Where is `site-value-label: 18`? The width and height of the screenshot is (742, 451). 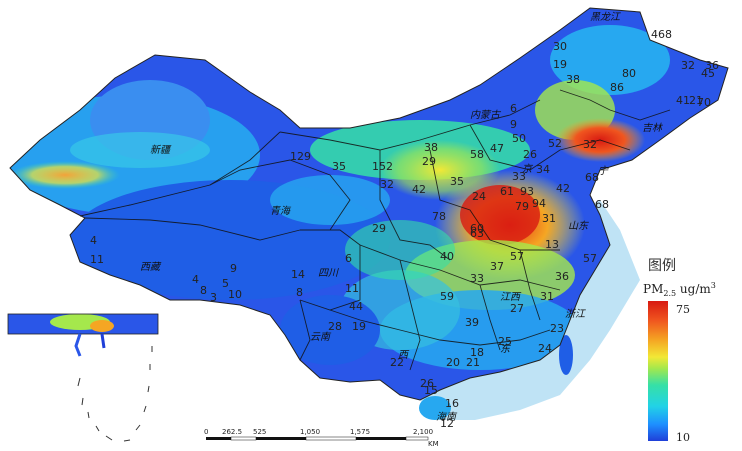 site-value-label: 18 is located at coordinates (477, 352).